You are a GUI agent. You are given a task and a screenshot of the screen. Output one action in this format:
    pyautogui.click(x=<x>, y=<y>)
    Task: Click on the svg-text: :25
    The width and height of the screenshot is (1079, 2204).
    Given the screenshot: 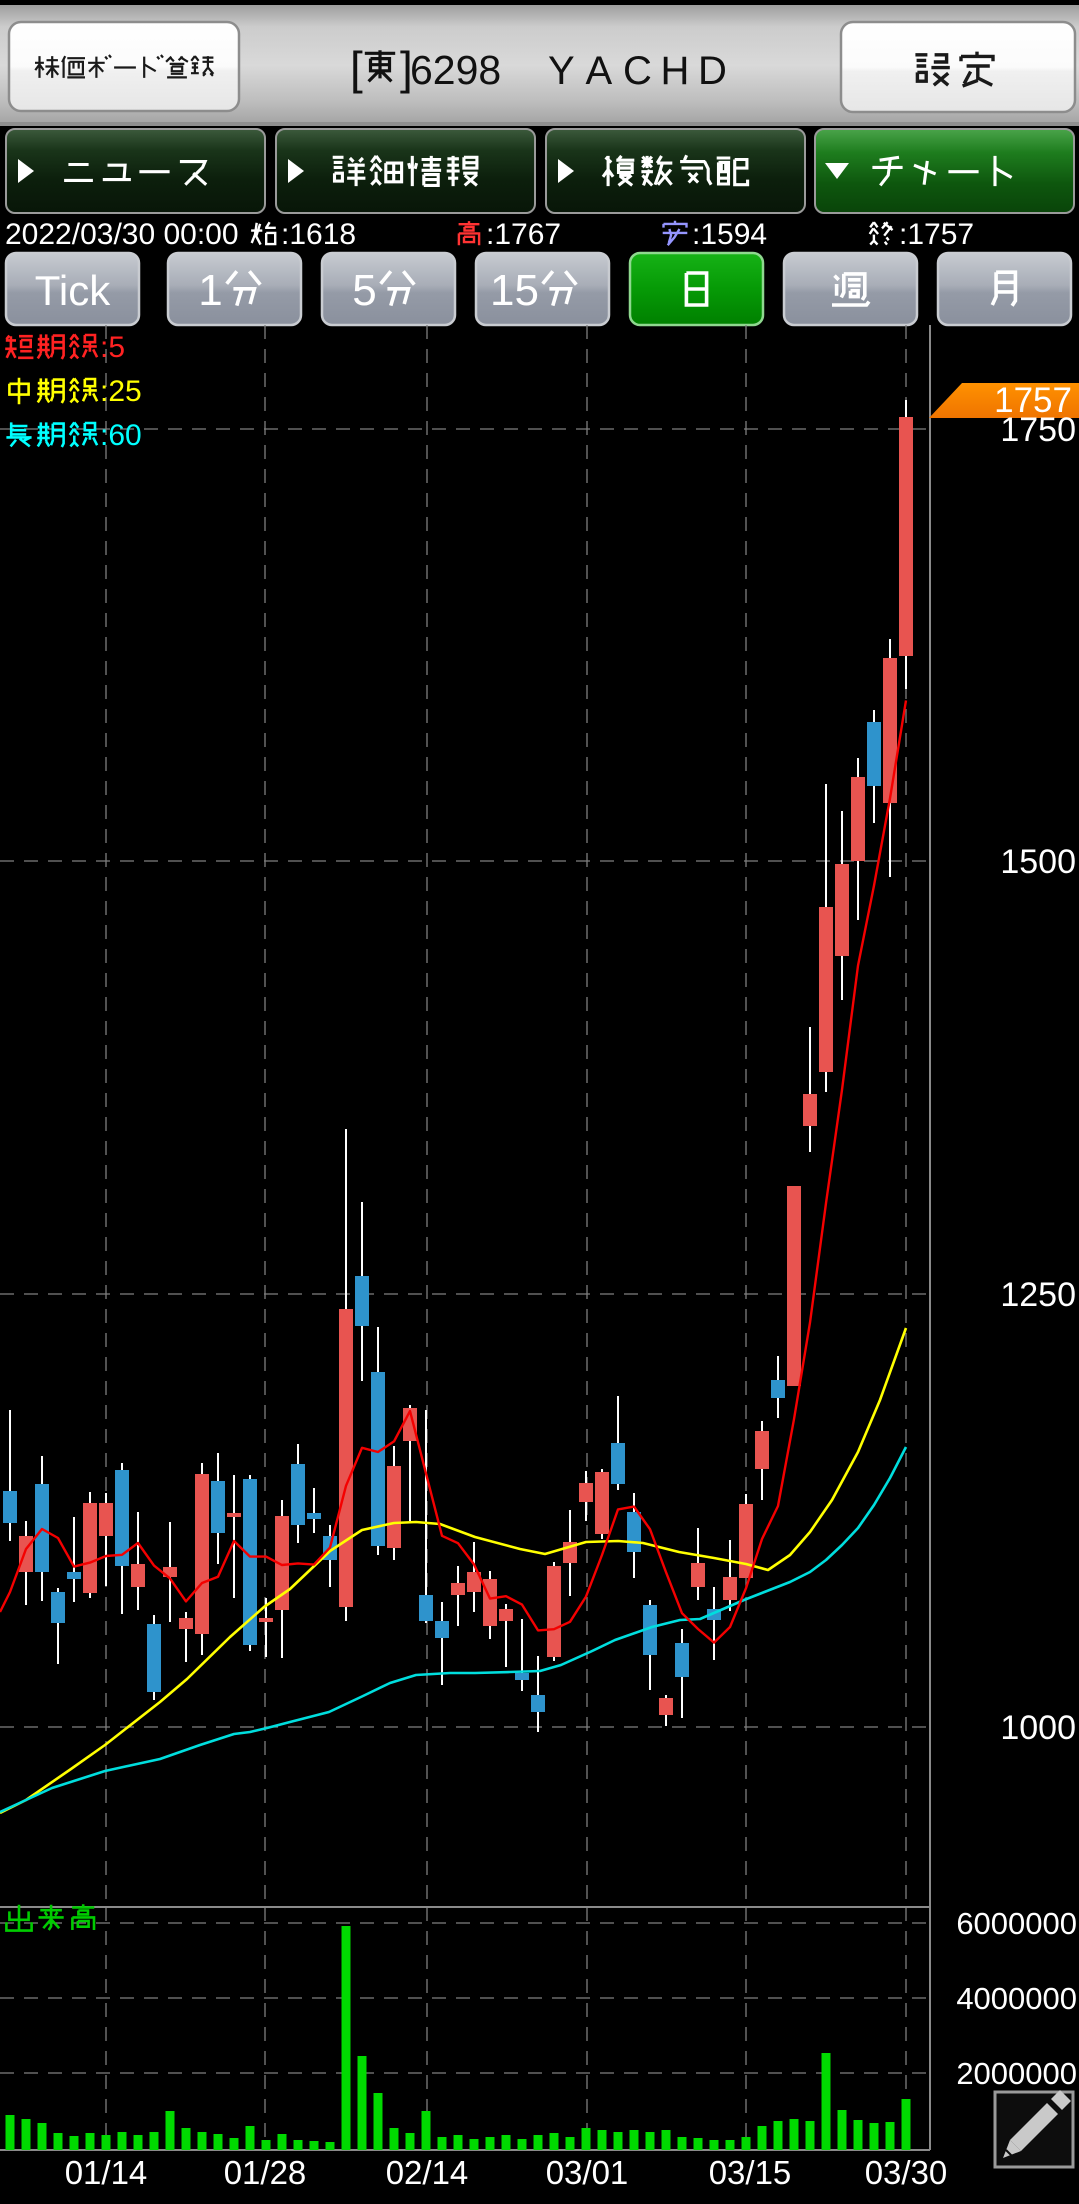 What is the action you would take?
    pyautogui.click(x=121, y=391)
    